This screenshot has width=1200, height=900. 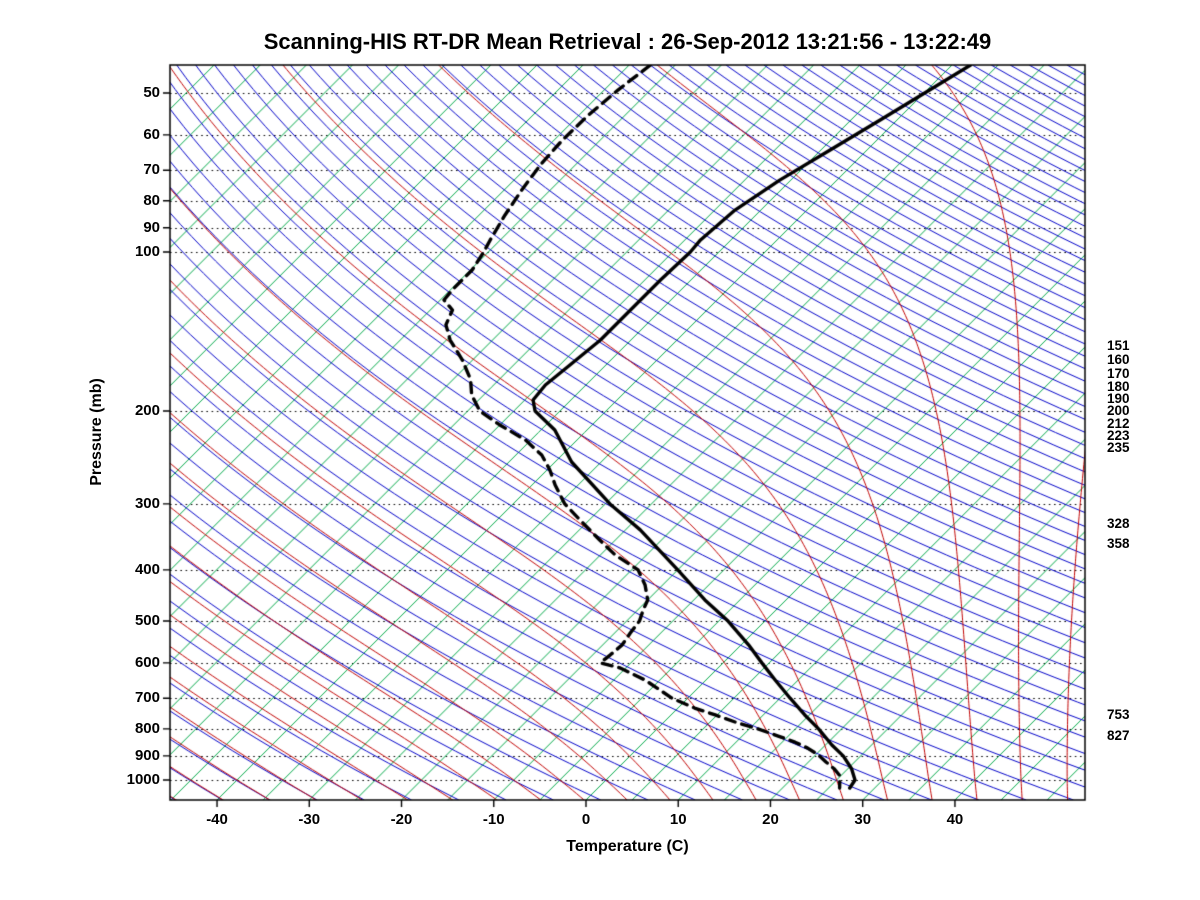 What do you see at coordinates (1118, 544) in the screenshot?
I see `level-label: 358` at bounding box center [1118, 544].